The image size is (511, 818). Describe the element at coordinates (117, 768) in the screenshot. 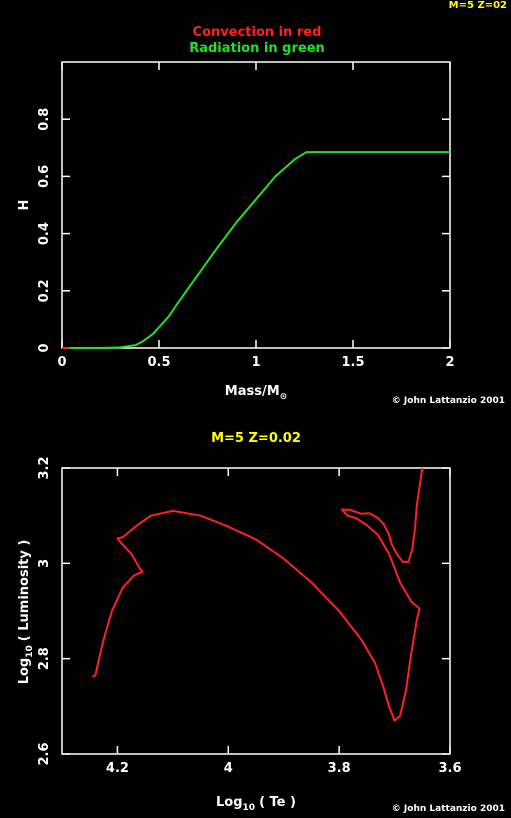

I see `bottom-xtick-label-0: 4.2` at that location.